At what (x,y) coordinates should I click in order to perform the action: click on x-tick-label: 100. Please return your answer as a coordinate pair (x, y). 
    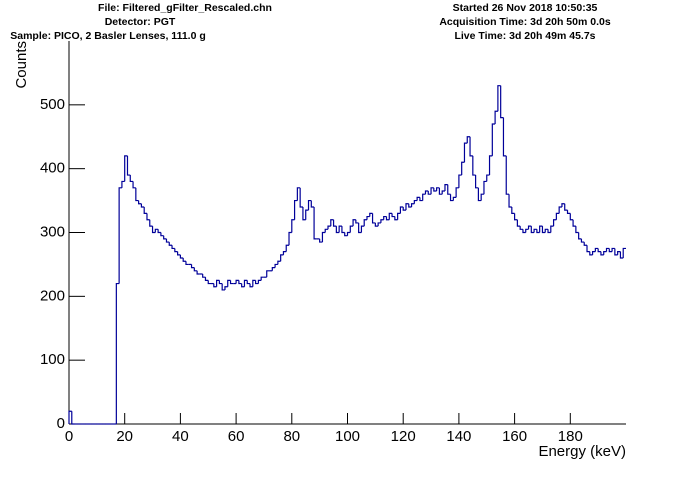
    Looking at the image, I should click on (347, 436).